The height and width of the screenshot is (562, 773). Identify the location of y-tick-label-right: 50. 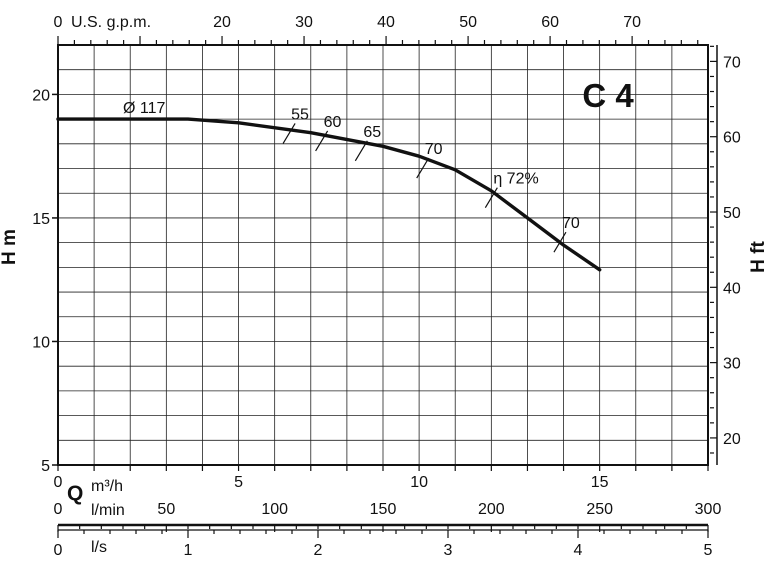
(732, 213).